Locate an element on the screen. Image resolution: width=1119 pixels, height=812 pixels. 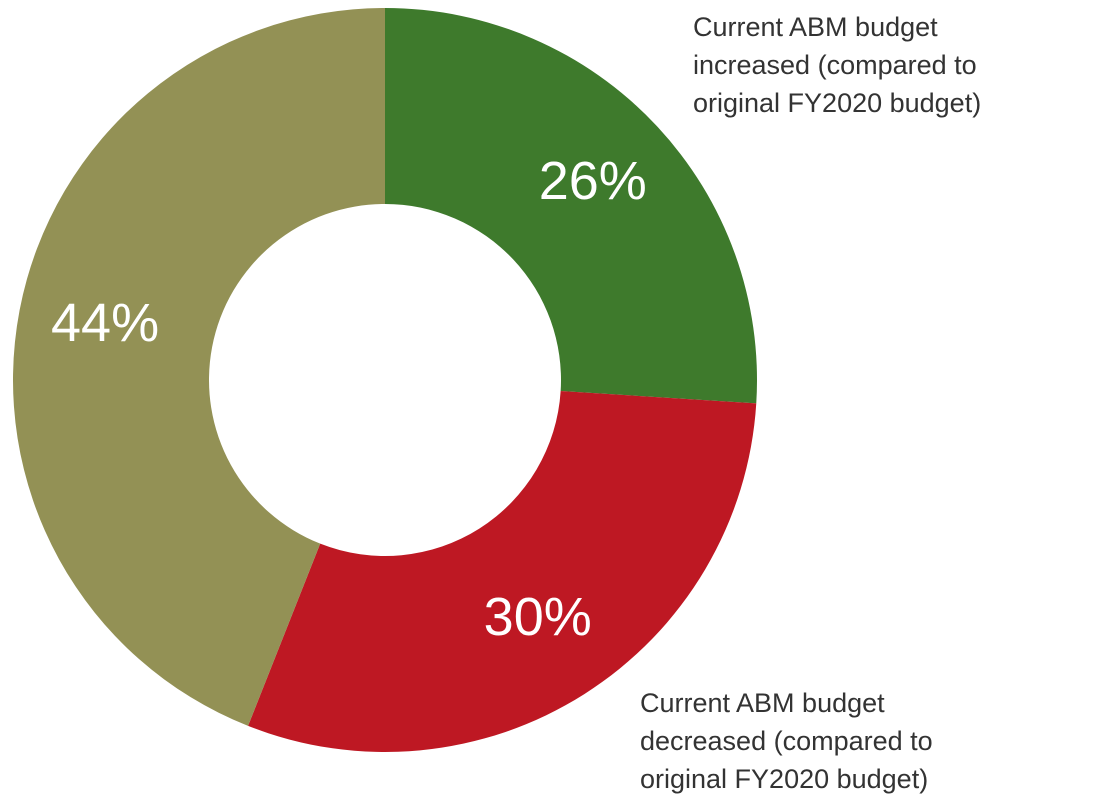
value-label: 26% is located at coordinates (593, 181).